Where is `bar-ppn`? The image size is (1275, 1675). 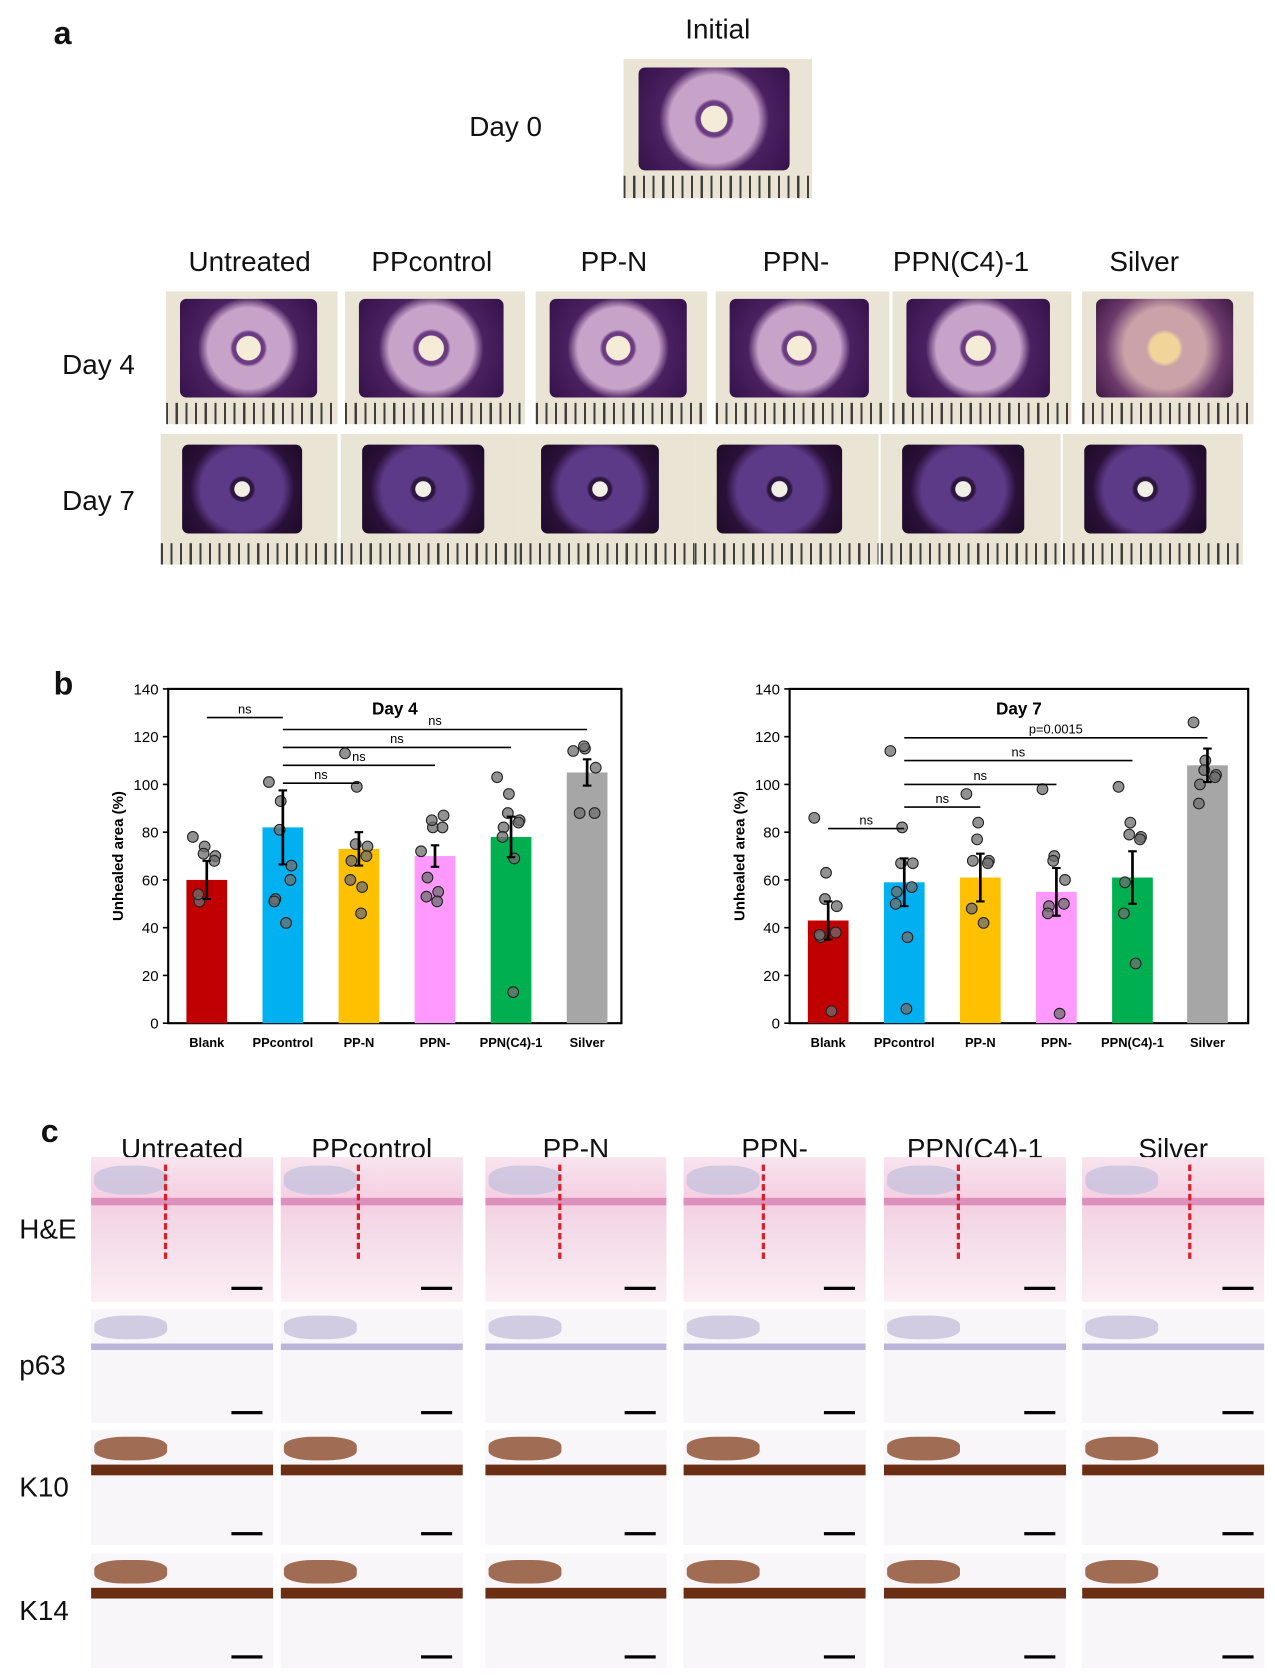
bar-ppn is located at coordinates (435, 940).